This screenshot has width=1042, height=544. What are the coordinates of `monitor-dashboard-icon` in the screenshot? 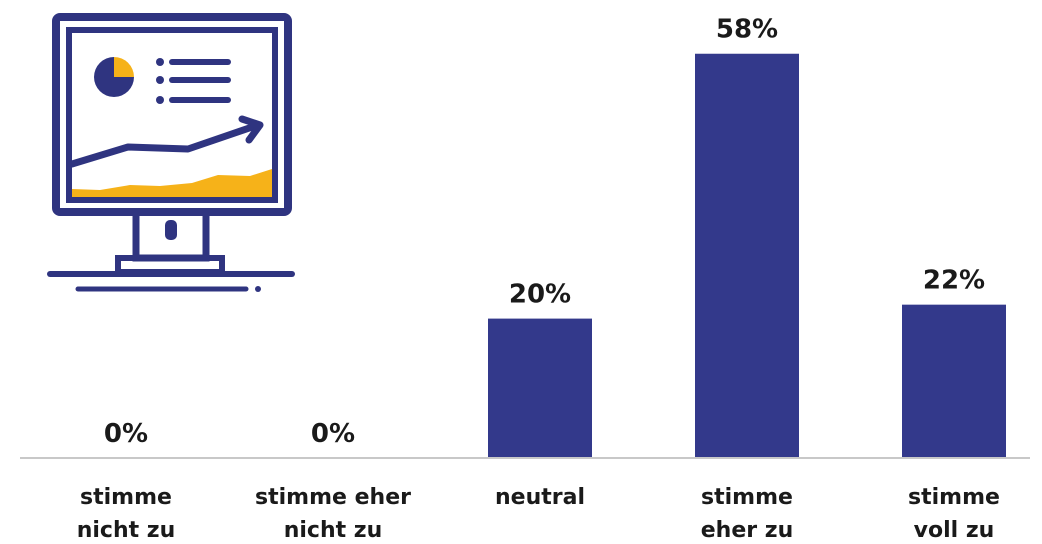 It's located at (171, 152).